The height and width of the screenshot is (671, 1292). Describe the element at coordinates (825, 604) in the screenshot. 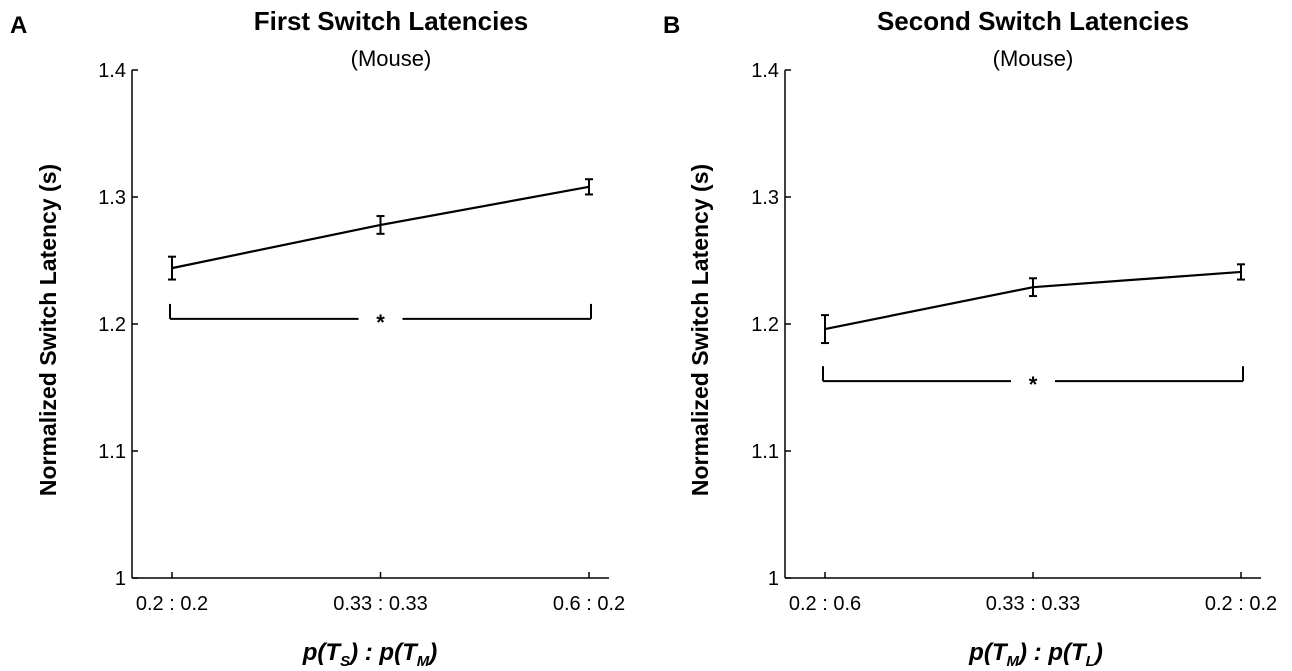

I see `x-tick-label: 0.2 : 0.6` at that location.